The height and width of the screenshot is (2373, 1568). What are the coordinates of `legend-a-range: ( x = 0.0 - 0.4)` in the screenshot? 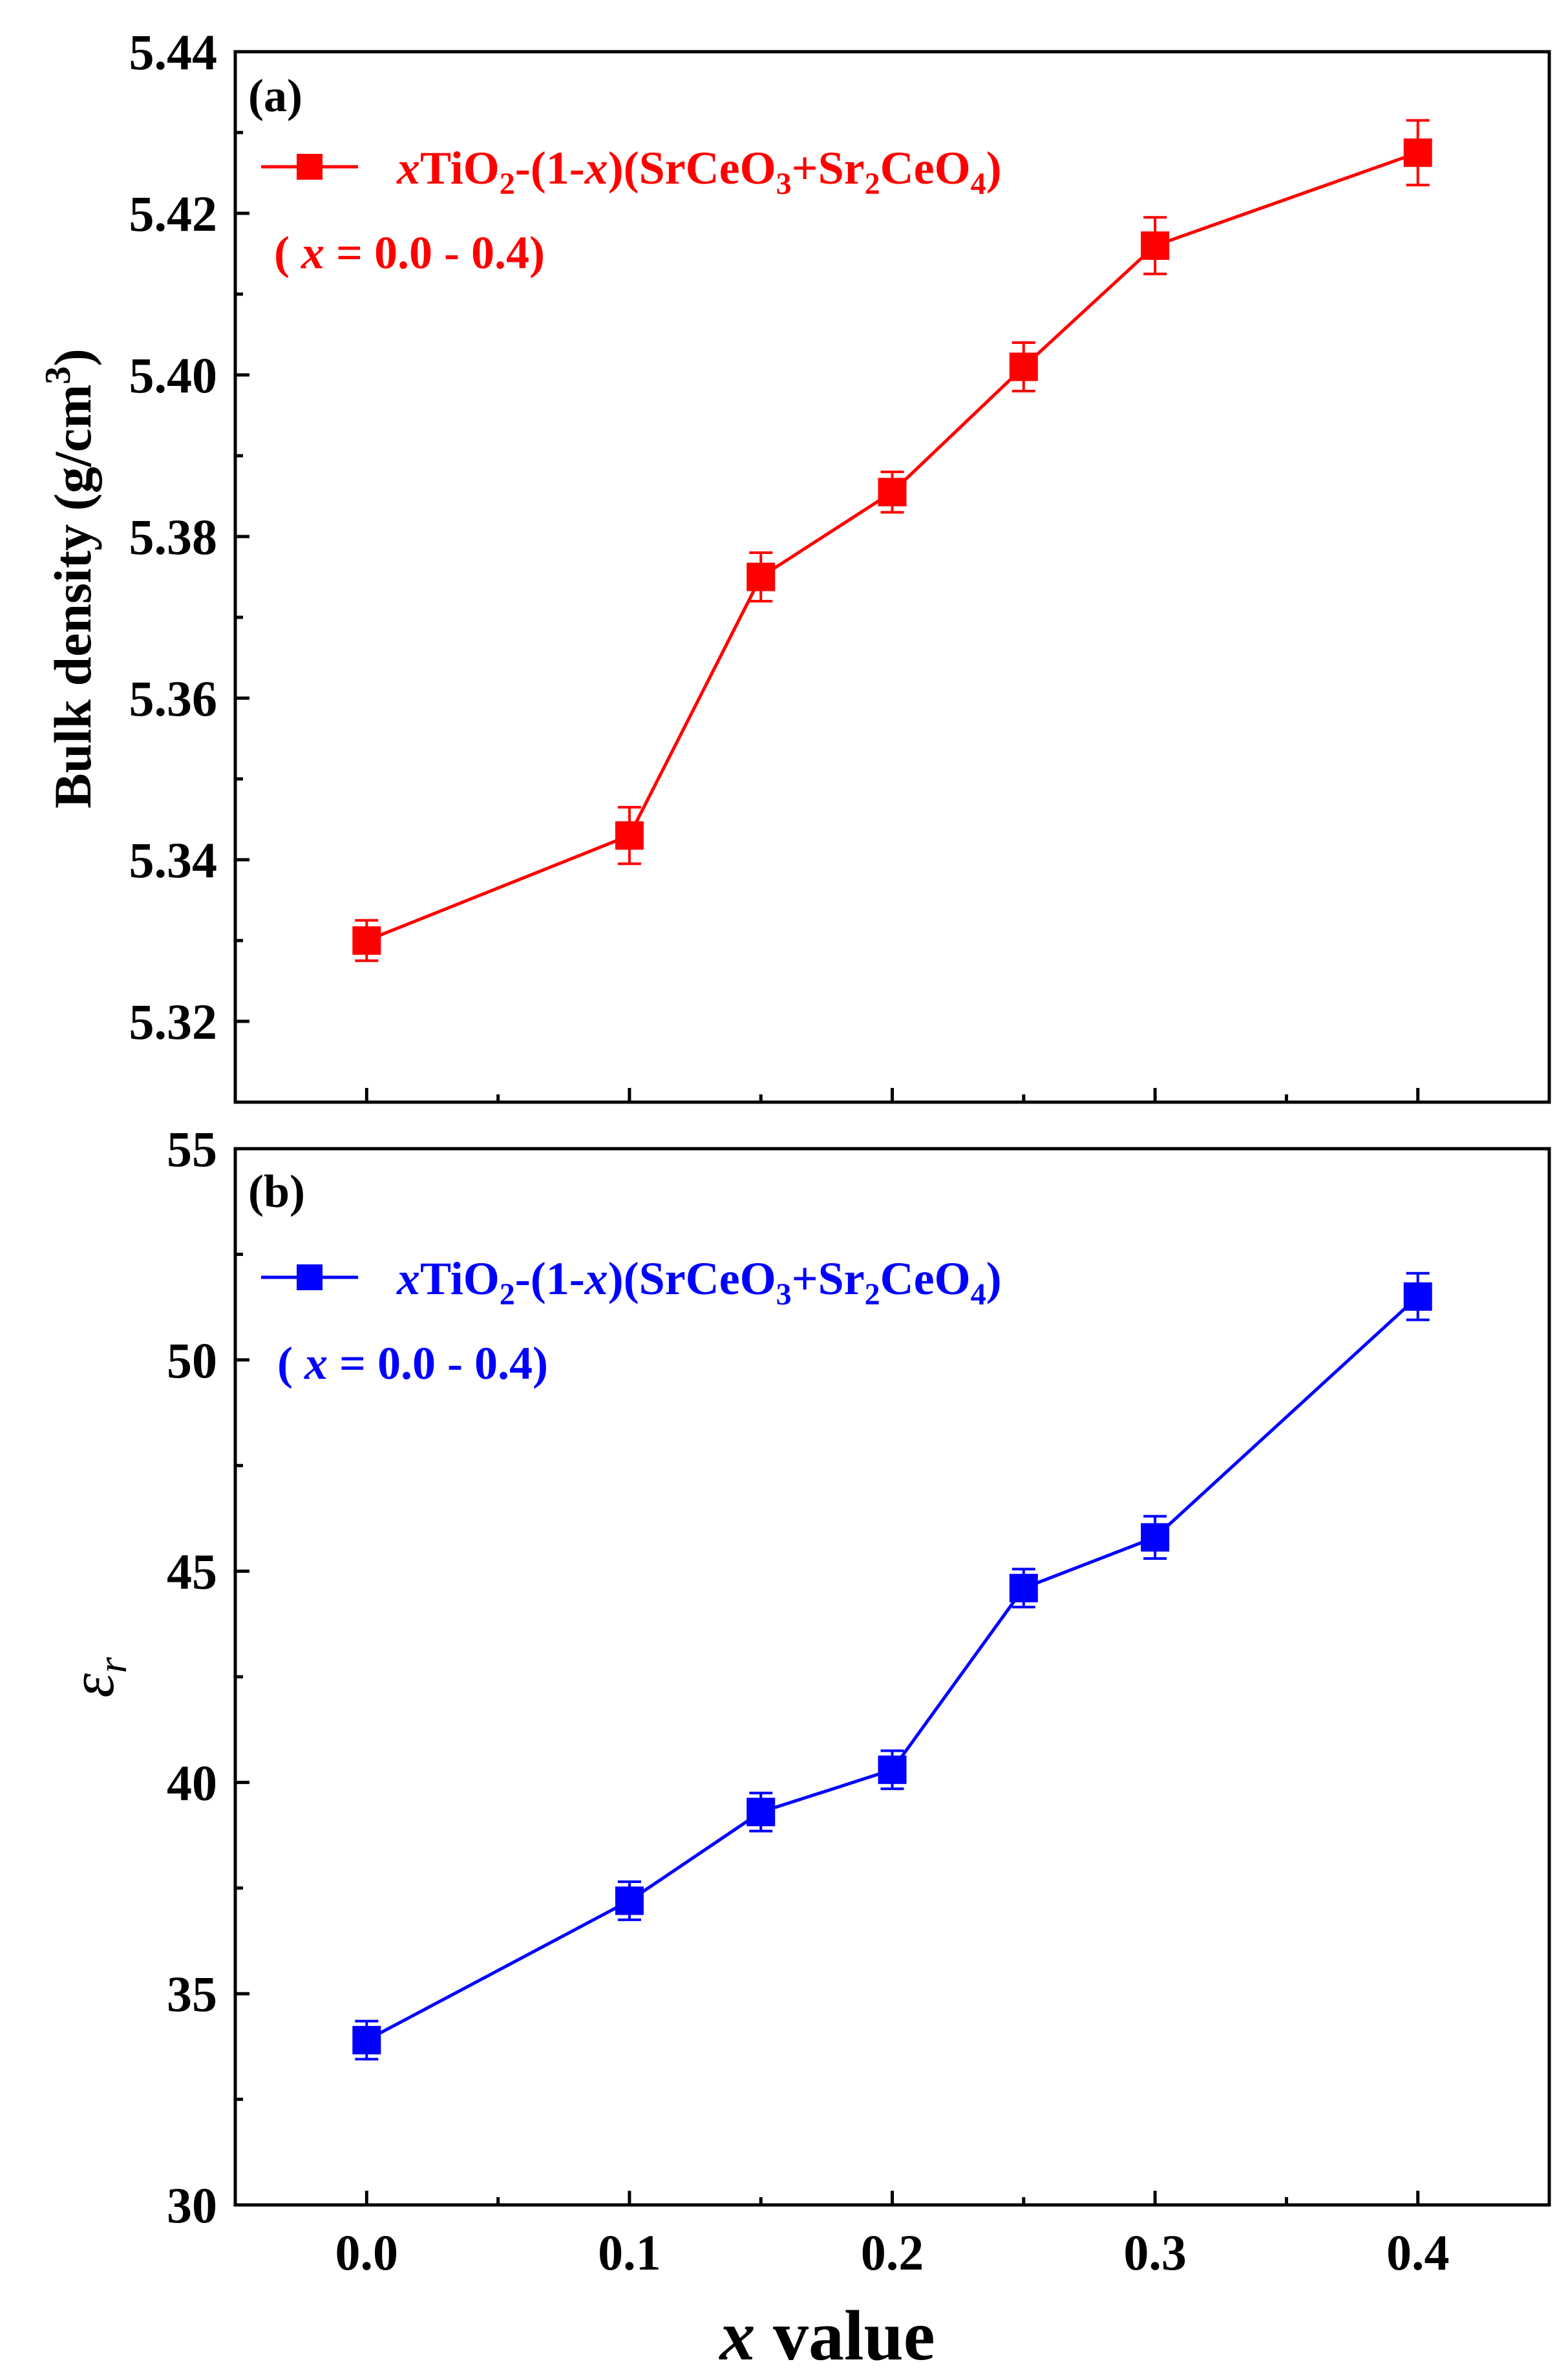 It's located at (409, 253).